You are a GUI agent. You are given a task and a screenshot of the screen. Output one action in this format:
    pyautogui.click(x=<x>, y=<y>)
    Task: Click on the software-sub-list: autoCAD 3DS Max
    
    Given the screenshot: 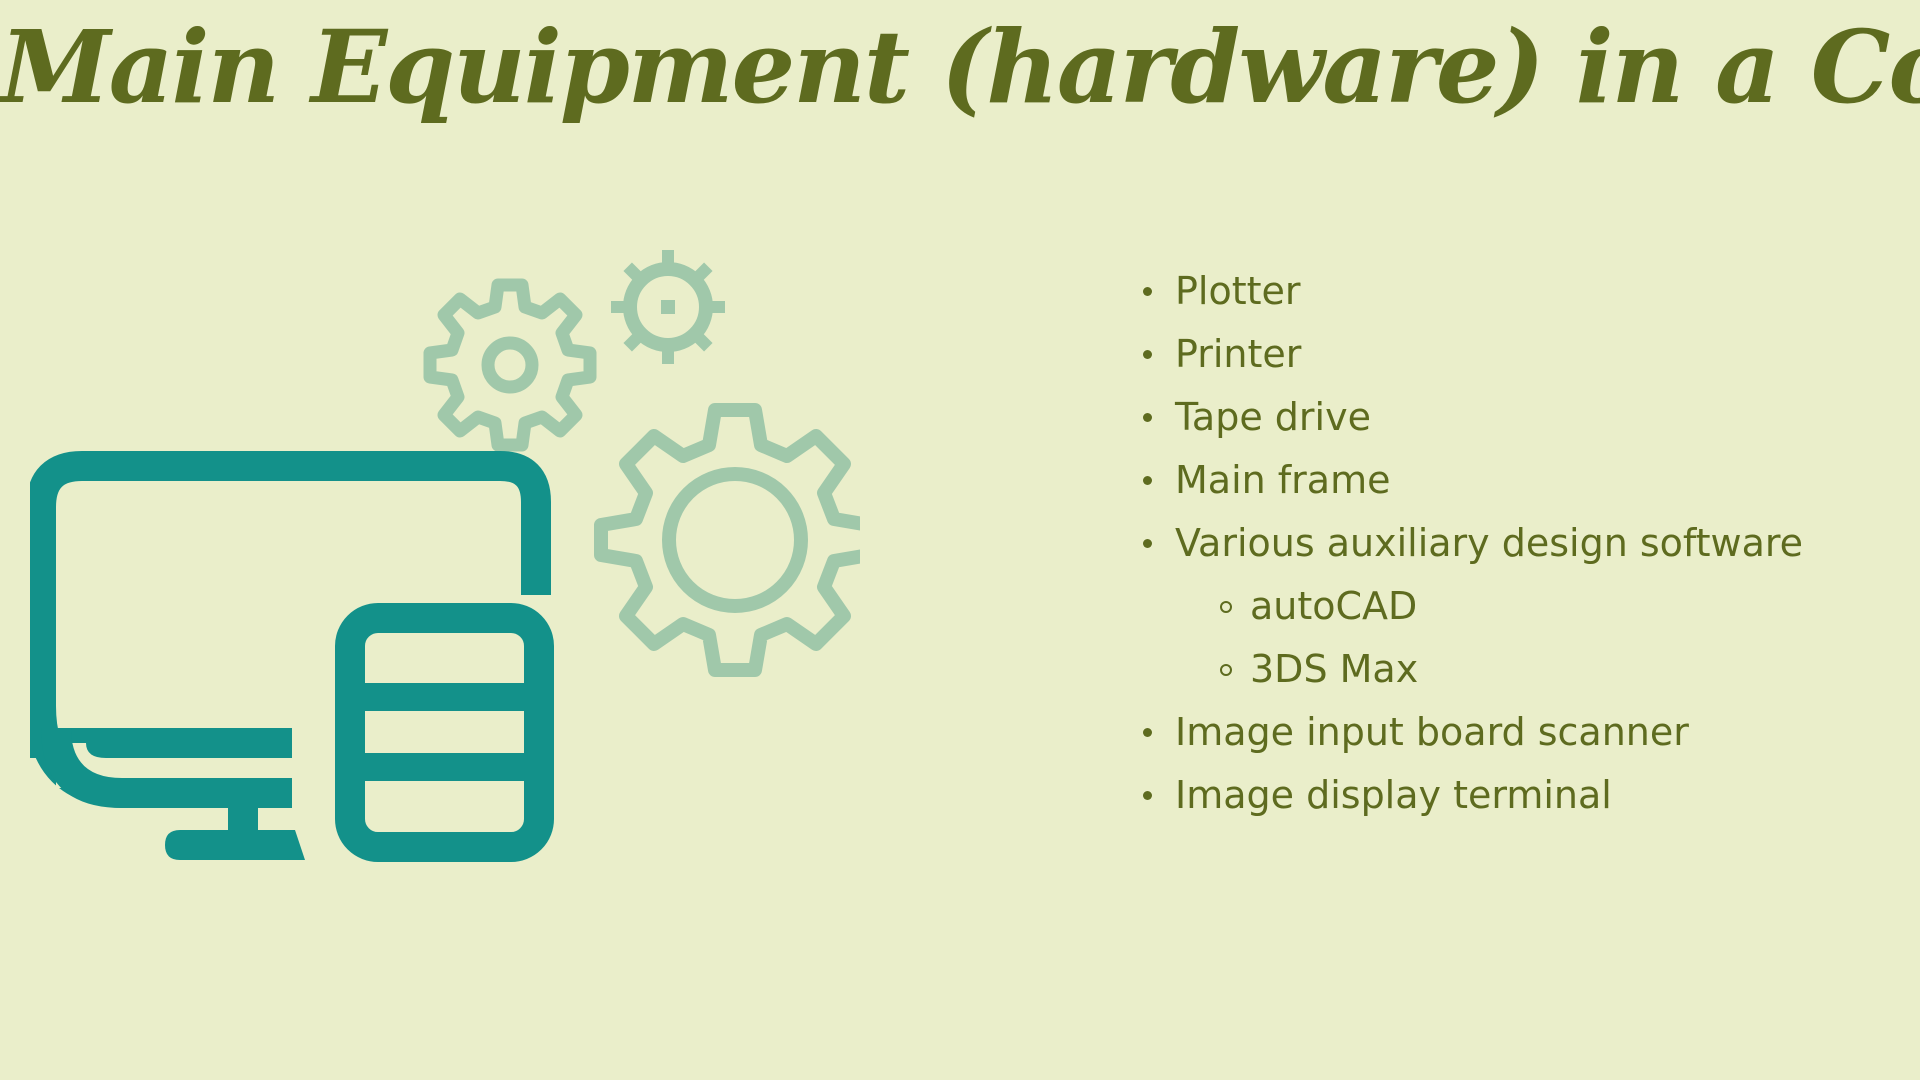 What is the action you would take?
    pyautogui.click(x=1510, y=638)
    